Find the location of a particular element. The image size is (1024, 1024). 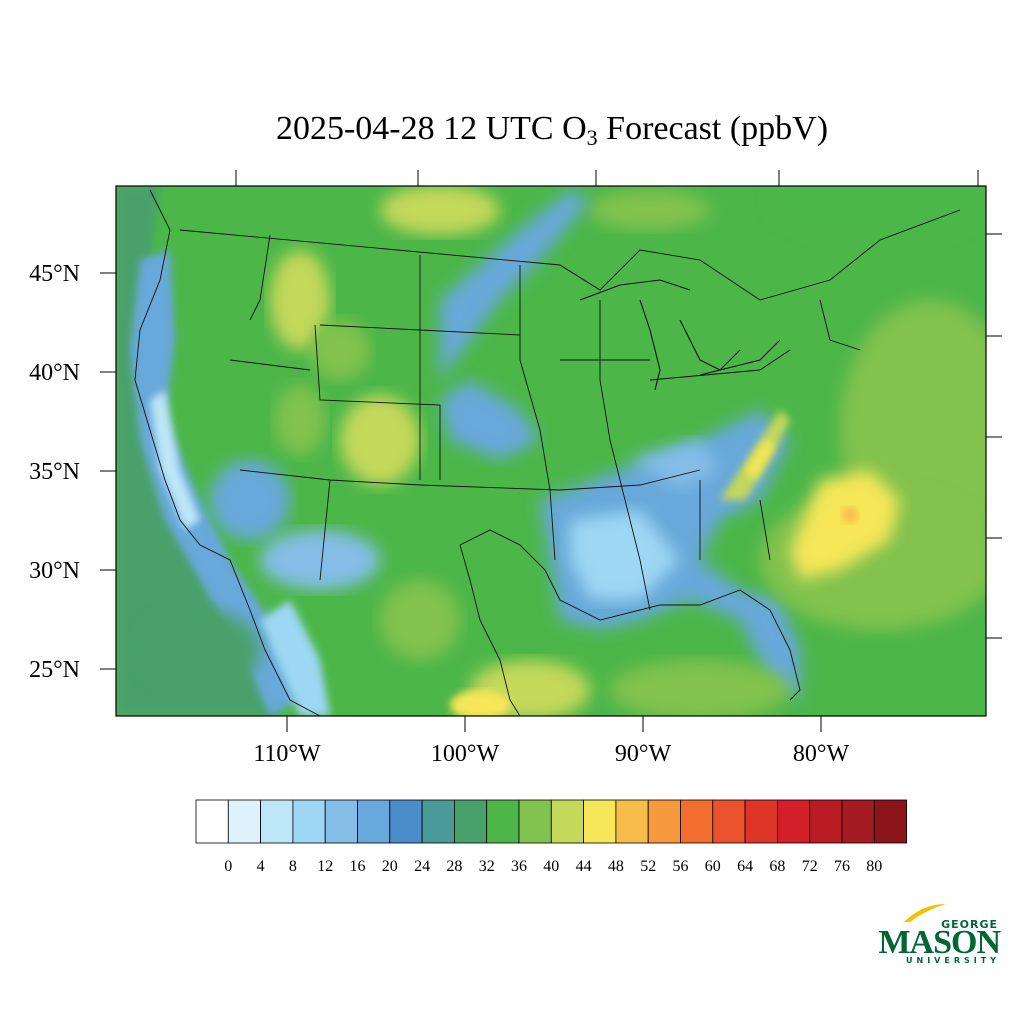

colorbar-label: 52 is located at coordinates (648, 866).